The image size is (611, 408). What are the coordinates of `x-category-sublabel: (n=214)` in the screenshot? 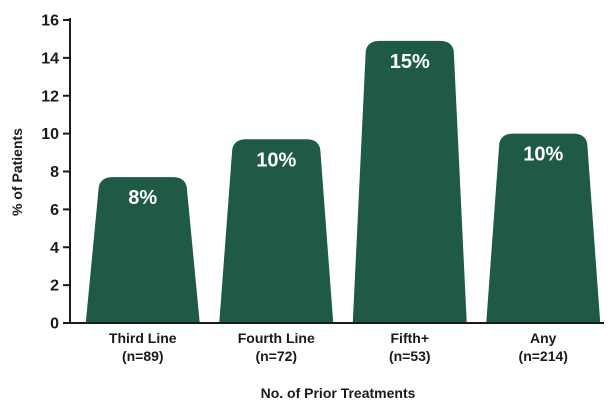 It's located at (543, 356).